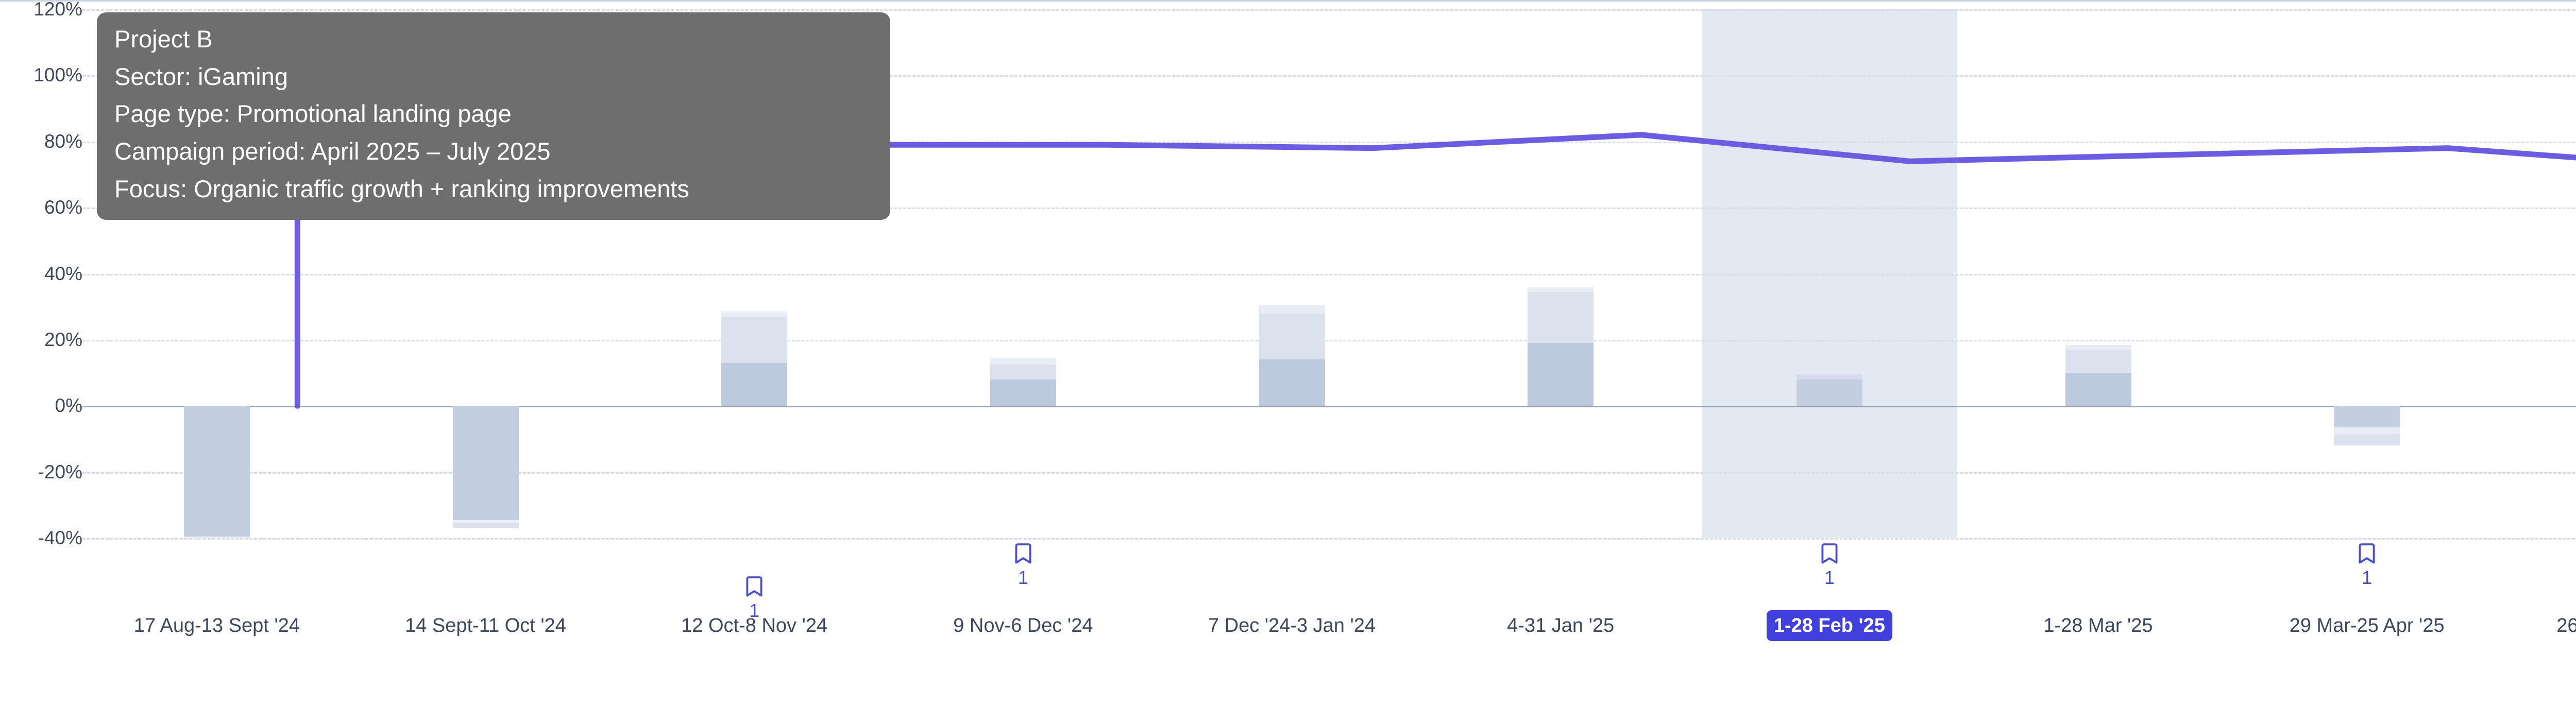  Describe the element at coordinates (2566, 625) in the screenshot. I see `x-axis-label: 26 Apr-23 May '25` at that location.